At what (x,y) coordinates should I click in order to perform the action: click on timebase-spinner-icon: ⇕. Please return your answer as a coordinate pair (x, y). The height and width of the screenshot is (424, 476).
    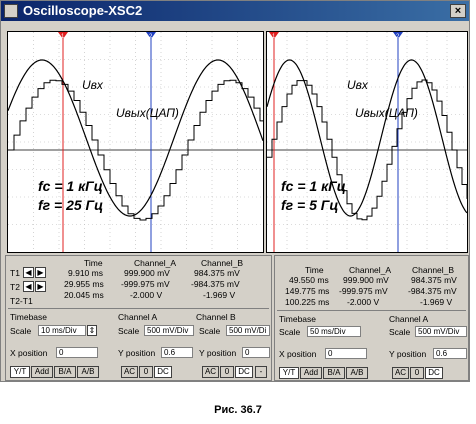
    Looking at the image, I should click on (92, 330).